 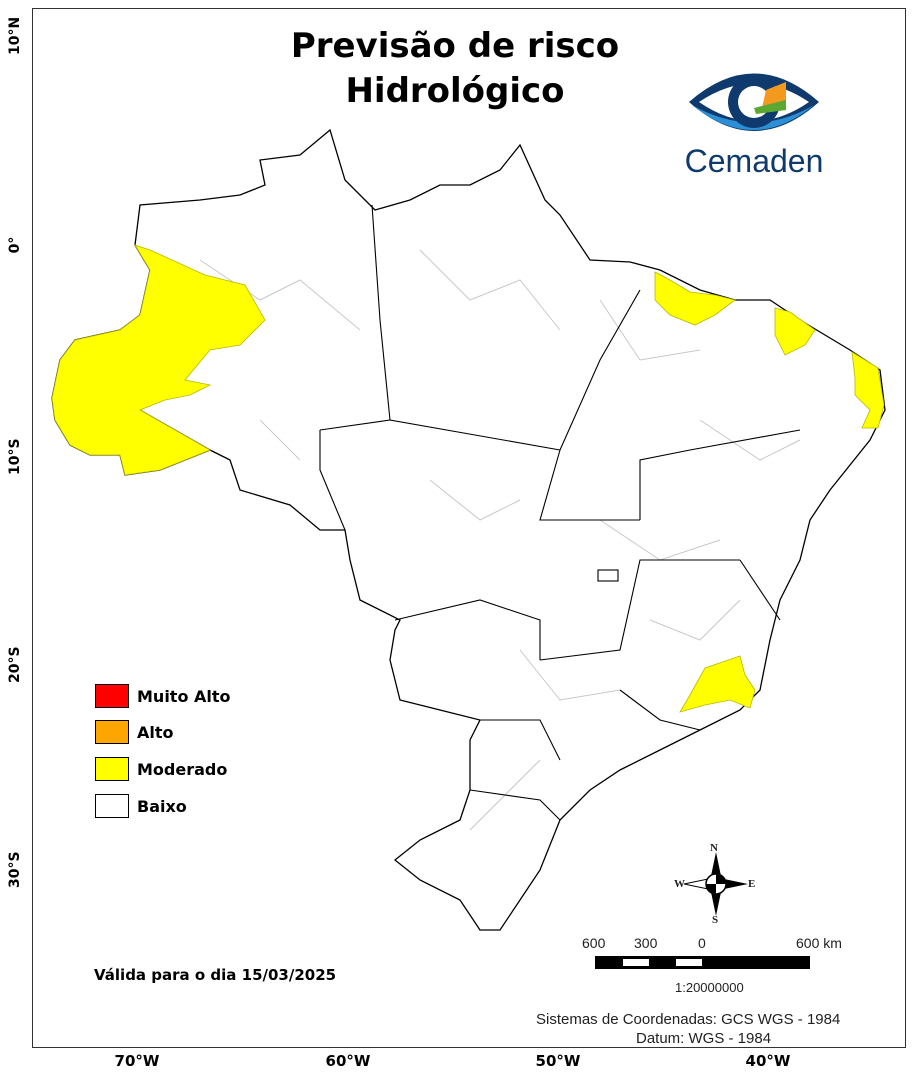 I want to click on cemaden-eye-icon, so click(x=754, y=102).